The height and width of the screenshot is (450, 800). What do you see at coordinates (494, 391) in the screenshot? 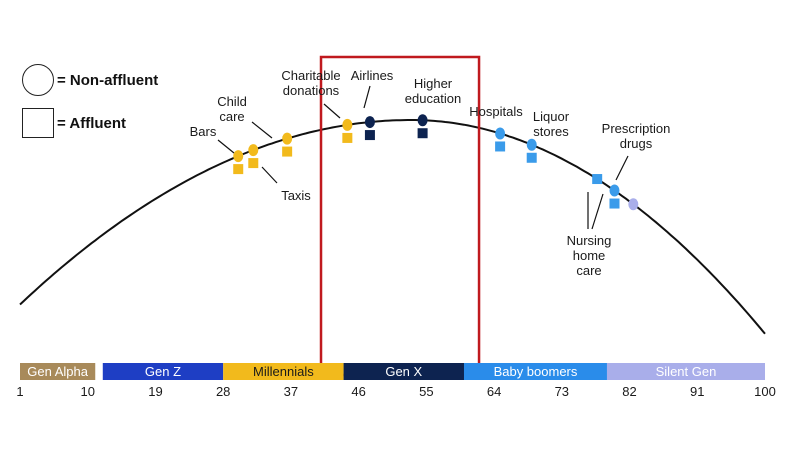
I see `age-tick-label: 64` at bounding box center [494, 391].